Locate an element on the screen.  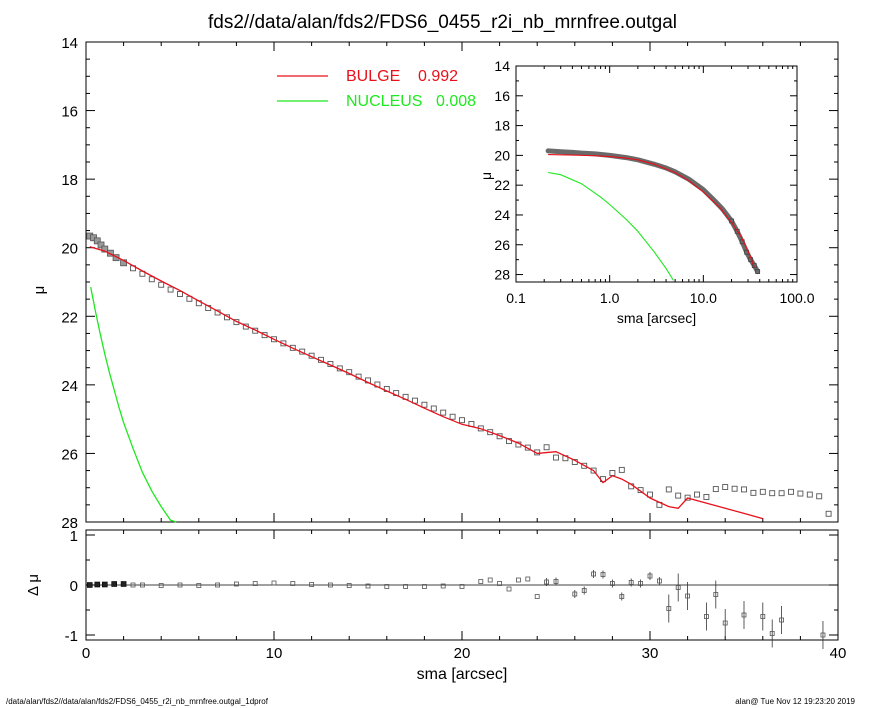
residual-x-tick-label: 30 is located at coordinates (650, 653).